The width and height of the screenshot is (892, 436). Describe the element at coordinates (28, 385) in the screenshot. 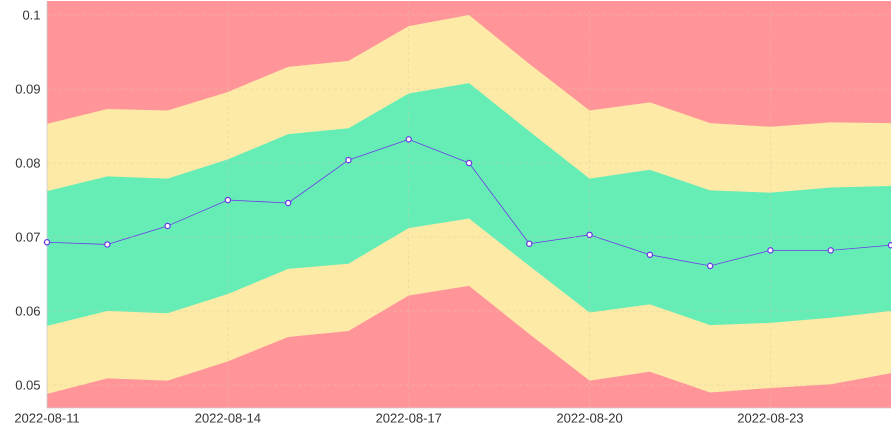

I see `y-tick-label: 0.05` at that location.